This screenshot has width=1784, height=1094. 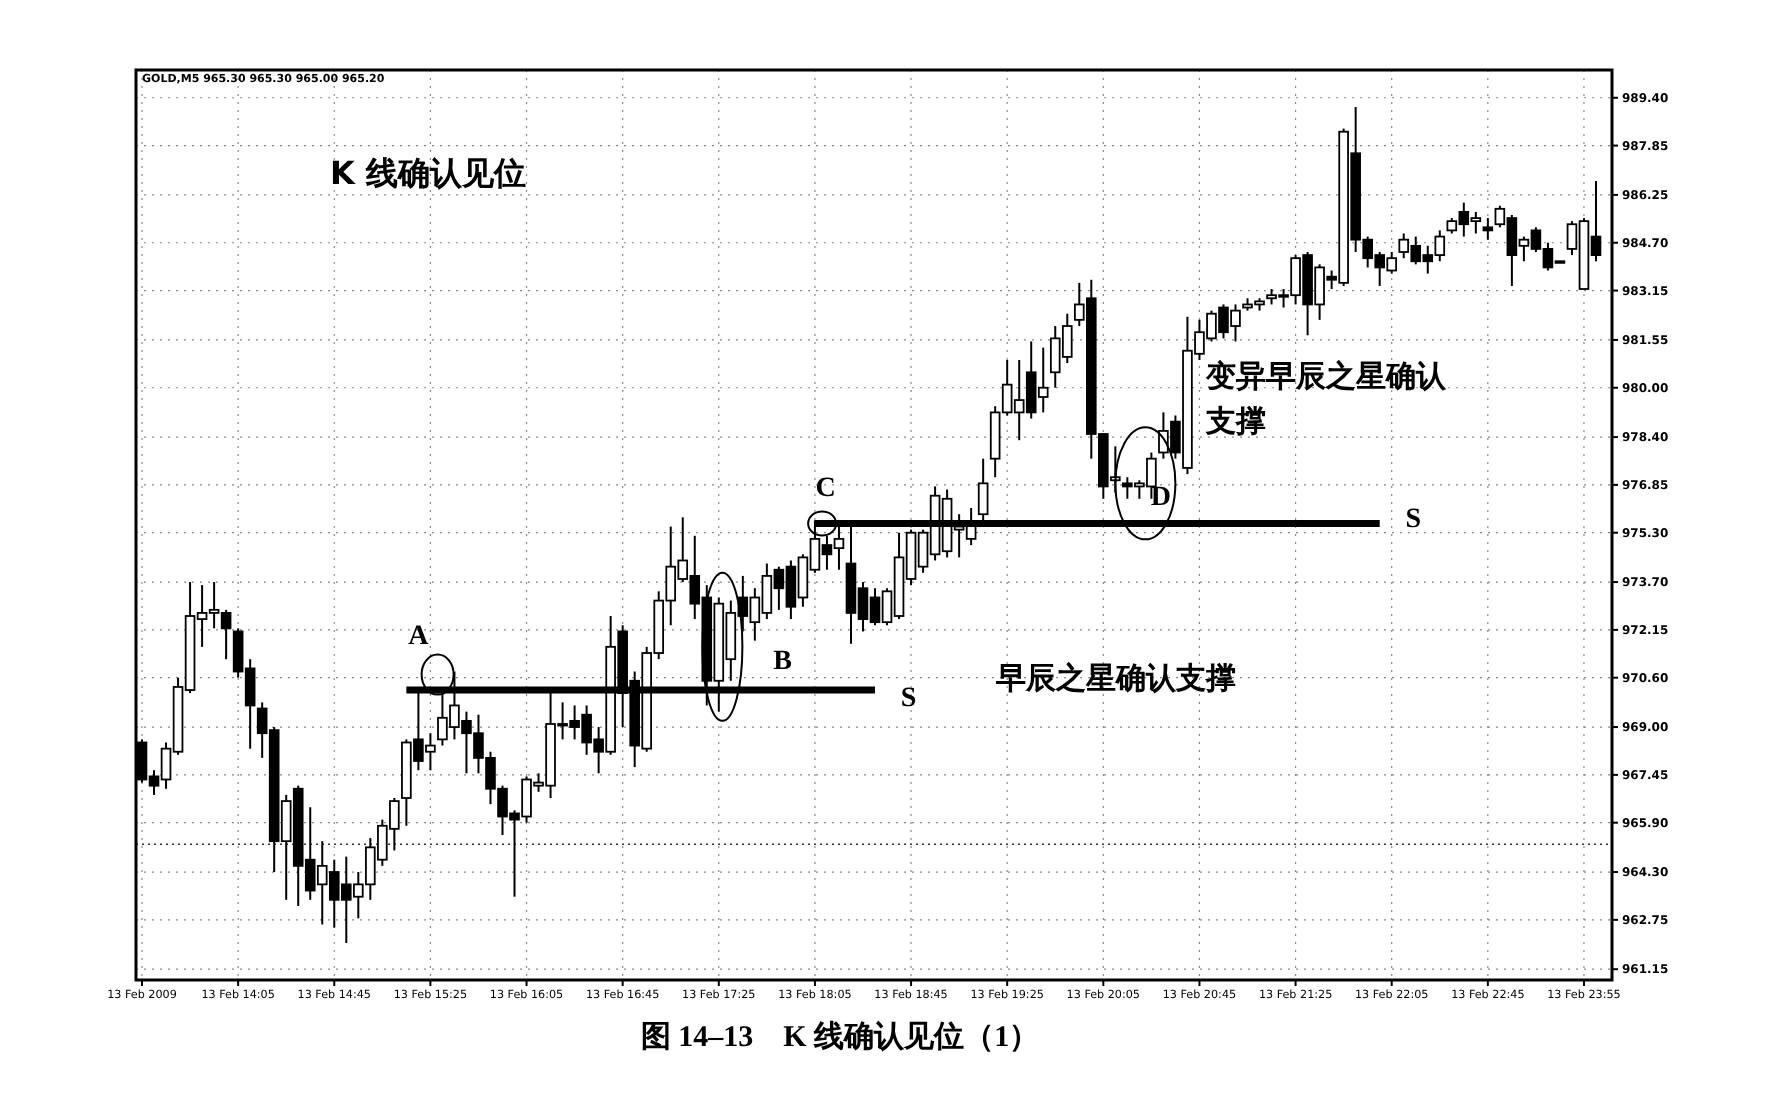 What do you see at coordinates (1161, 498) in the screenshot?
I see `annotation: D` at bounding box center [1161, 498].